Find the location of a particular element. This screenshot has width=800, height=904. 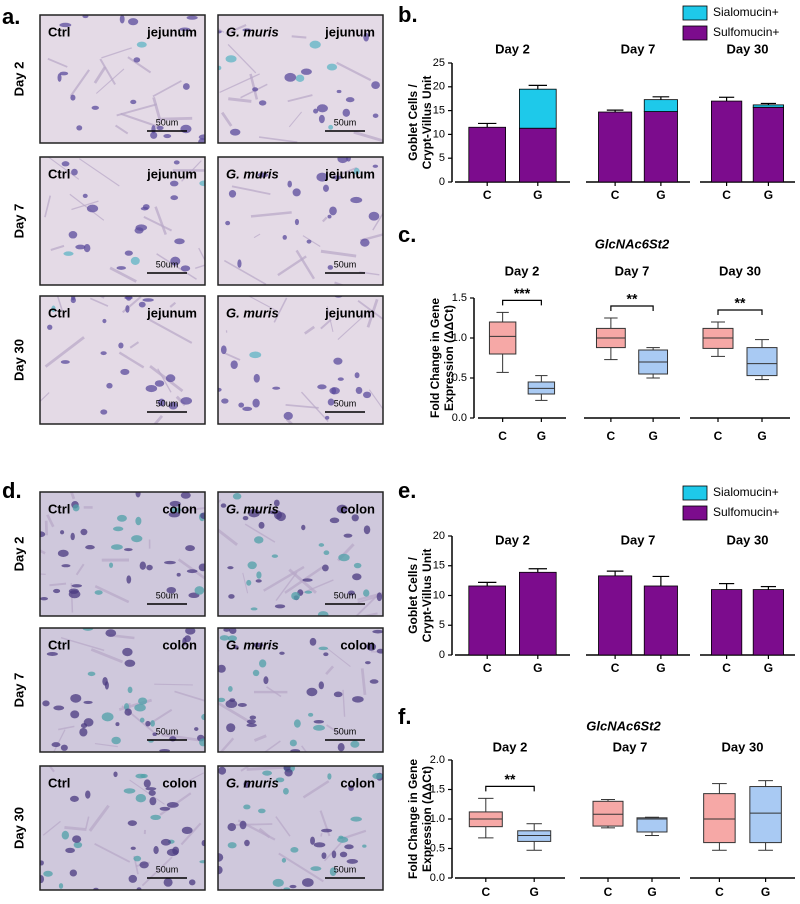

box is located at coordinates (652, 825).